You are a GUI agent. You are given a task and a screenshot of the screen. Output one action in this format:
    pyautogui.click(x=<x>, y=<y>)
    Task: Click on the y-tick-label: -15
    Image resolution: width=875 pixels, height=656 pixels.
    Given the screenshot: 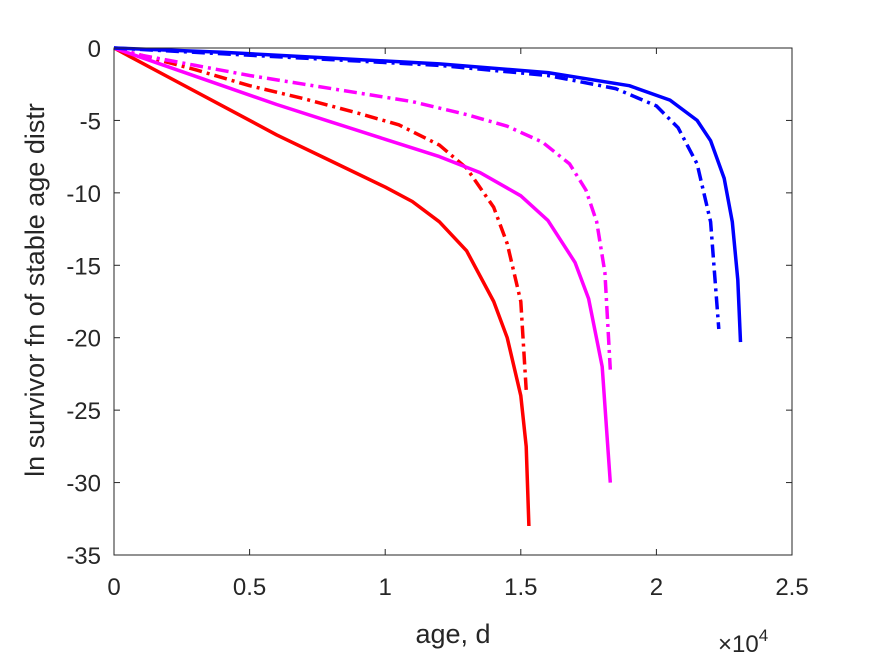 What is the action you would take?
    pyautogui.click(x=83, y=266)
    